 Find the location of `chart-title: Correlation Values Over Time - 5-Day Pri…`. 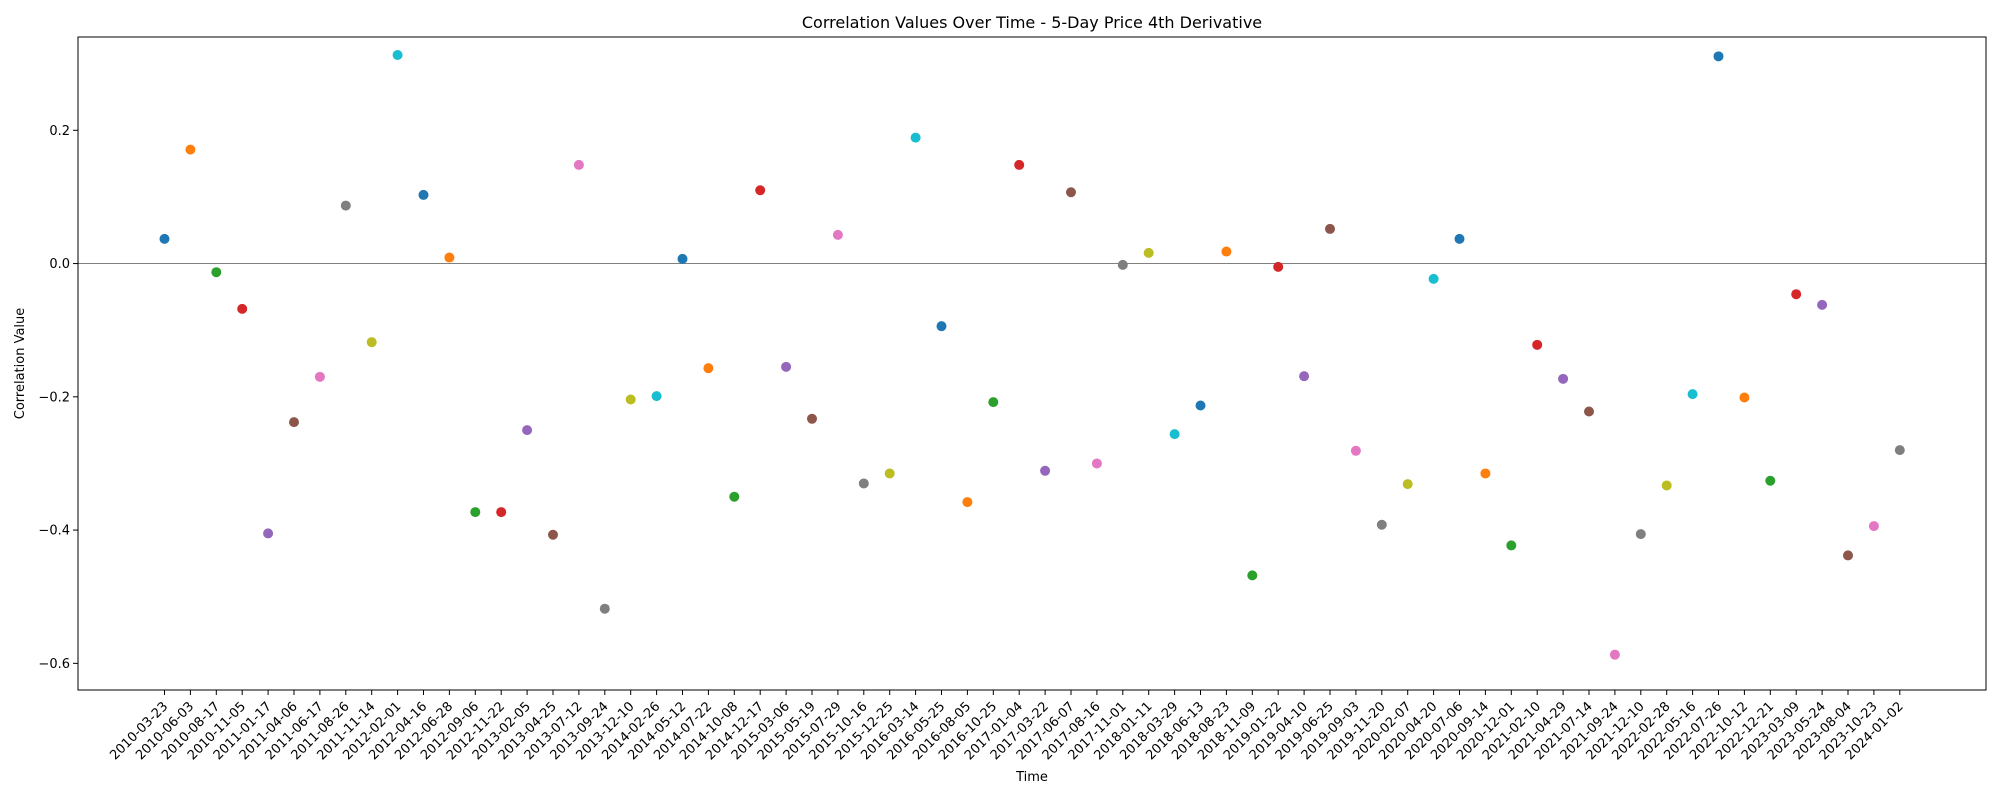

chart-title: Correlation Values Over Time - 5-Day Pri… is located at coordinates (1032, 22).